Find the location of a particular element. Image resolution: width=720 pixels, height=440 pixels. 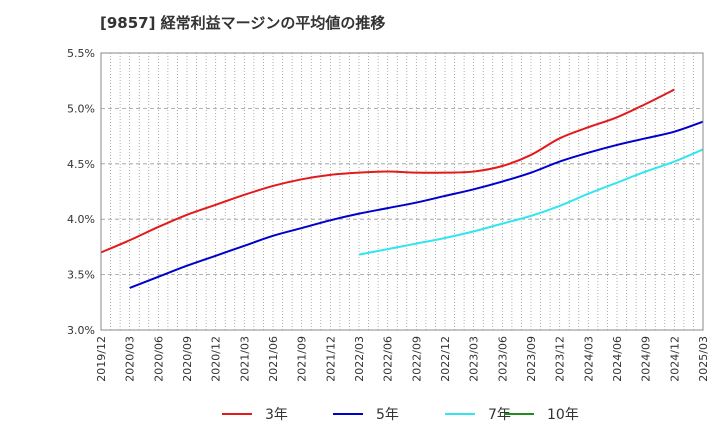

y-tick-label: 4.0% is located at coordinates (81, 219).